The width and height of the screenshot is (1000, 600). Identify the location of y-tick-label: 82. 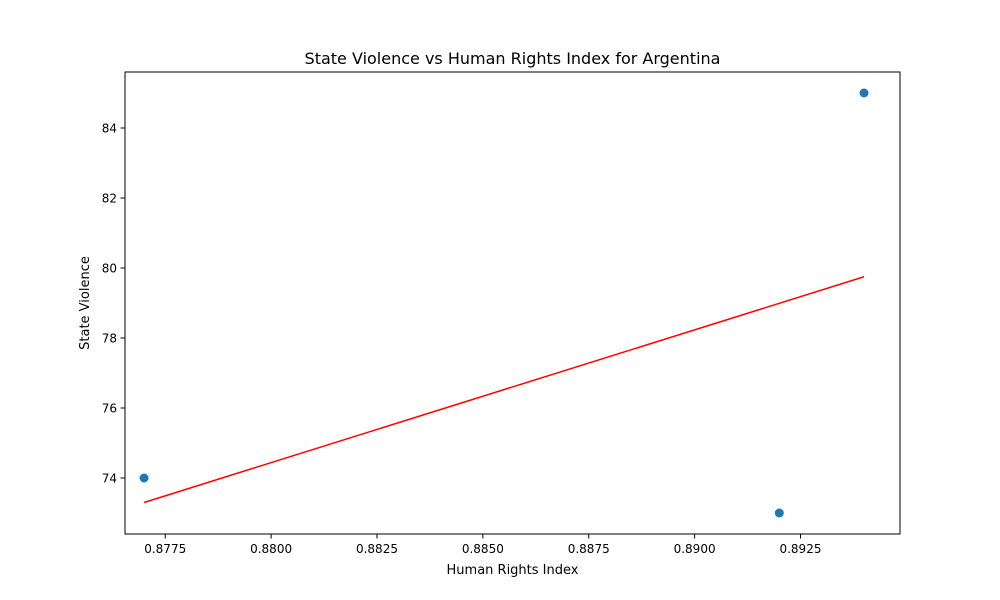
(109, 199).